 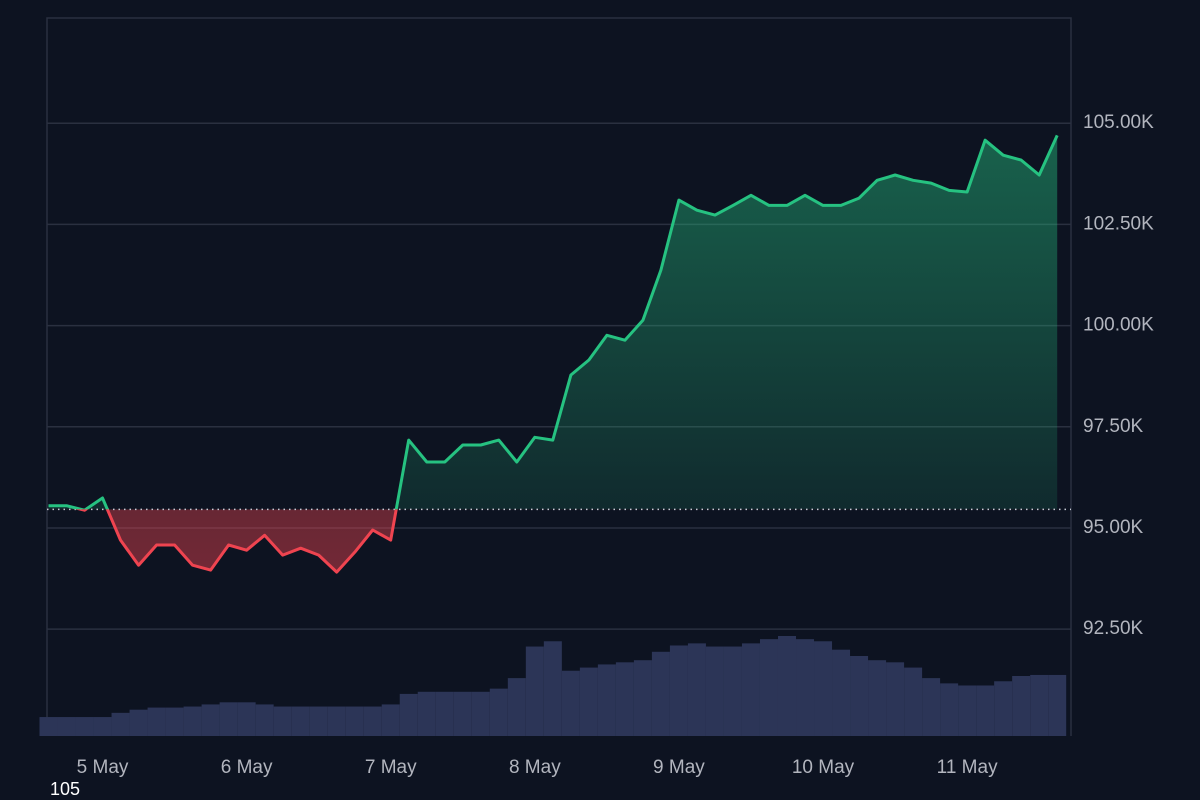 I want to click on x-tick-label: 11 May, so click(x=967, y=767).